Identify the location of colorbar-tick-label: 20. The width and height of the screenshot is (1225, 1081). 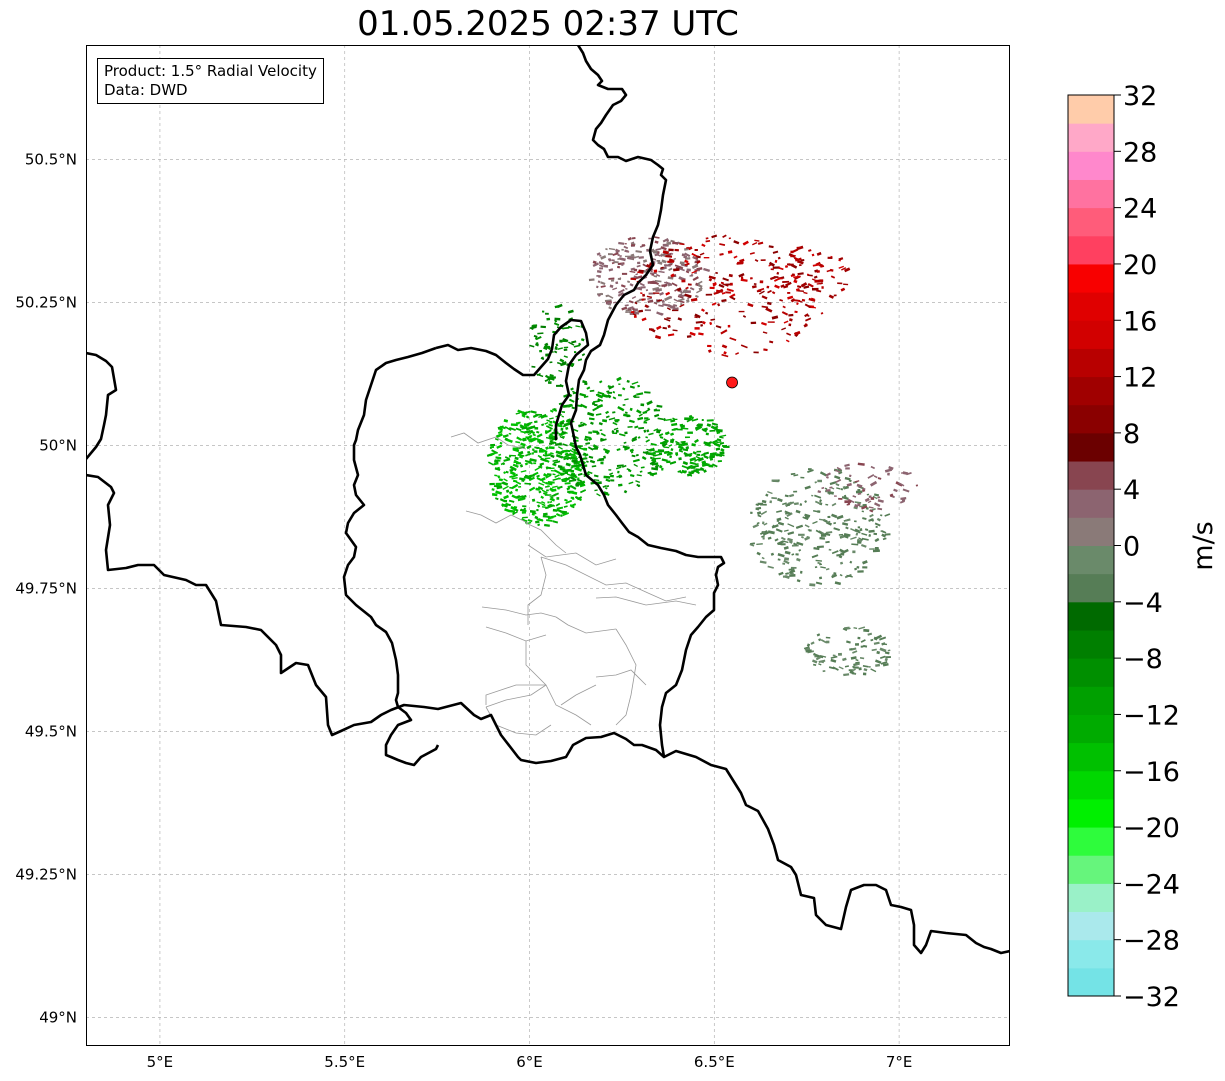
(1140, 265).